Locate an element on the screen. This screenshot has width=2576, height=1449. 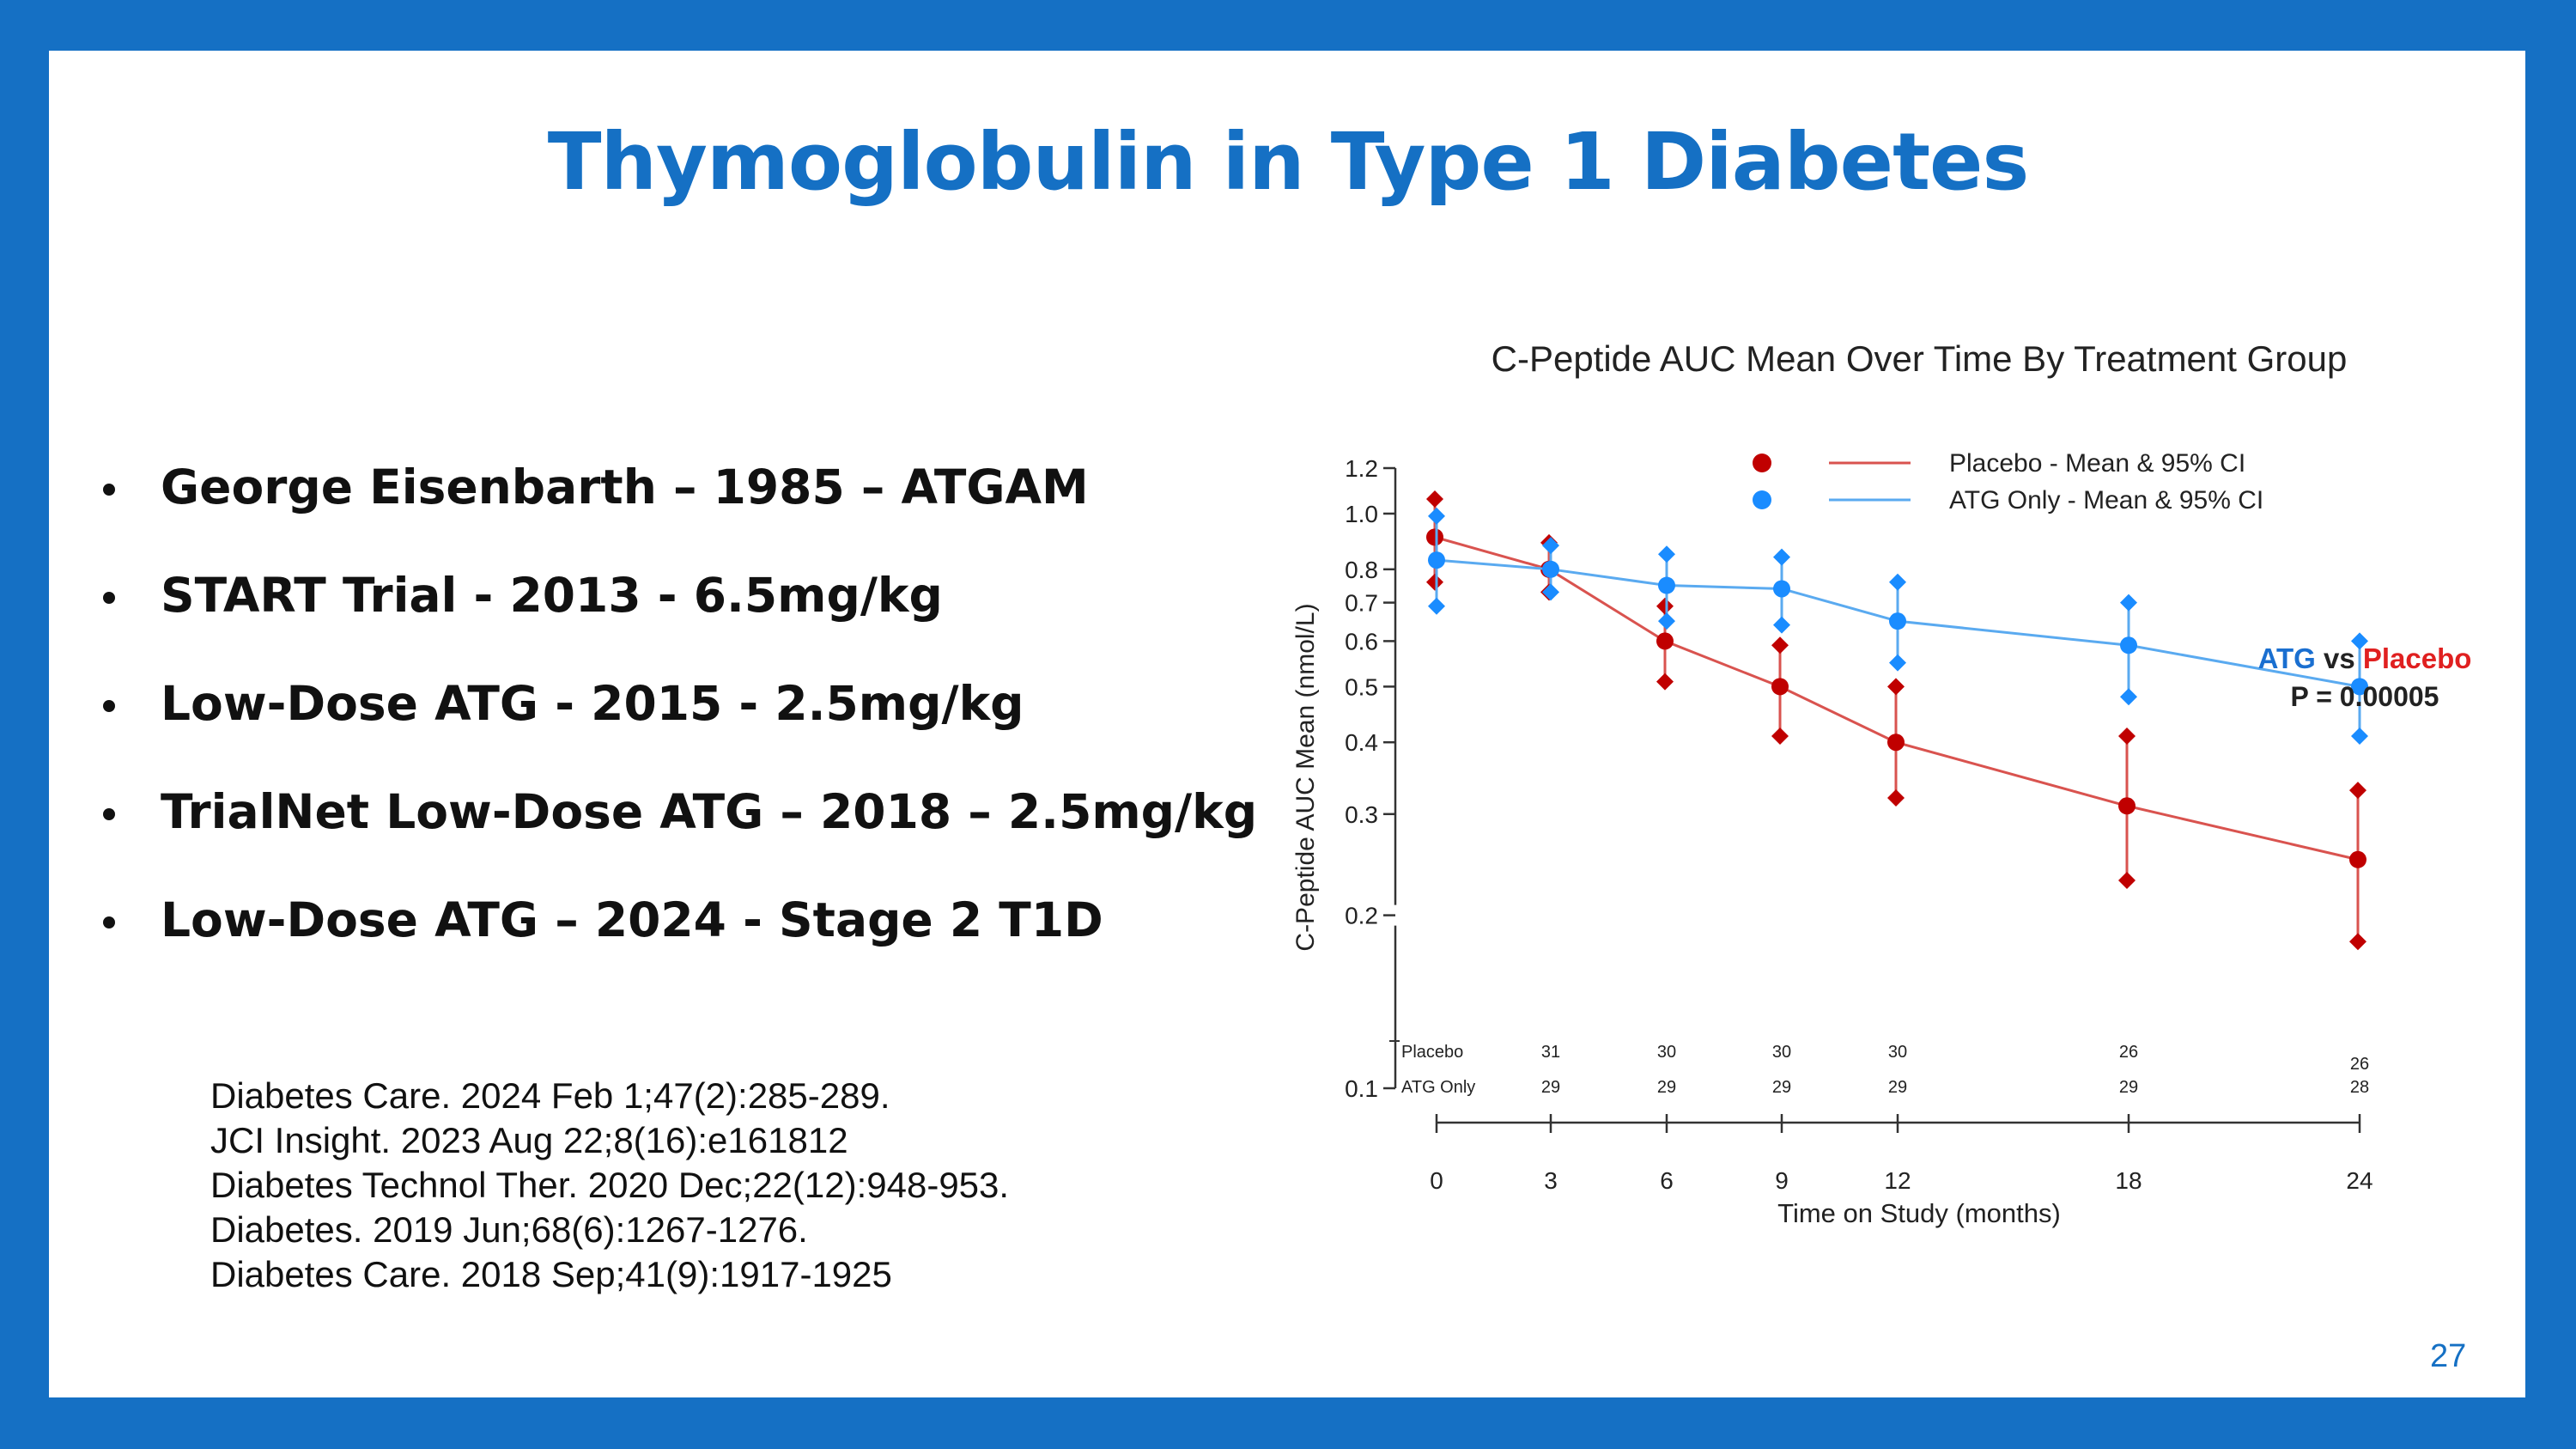
p-value-label: P = 0.00005 is located at coordinates (2365, 696).